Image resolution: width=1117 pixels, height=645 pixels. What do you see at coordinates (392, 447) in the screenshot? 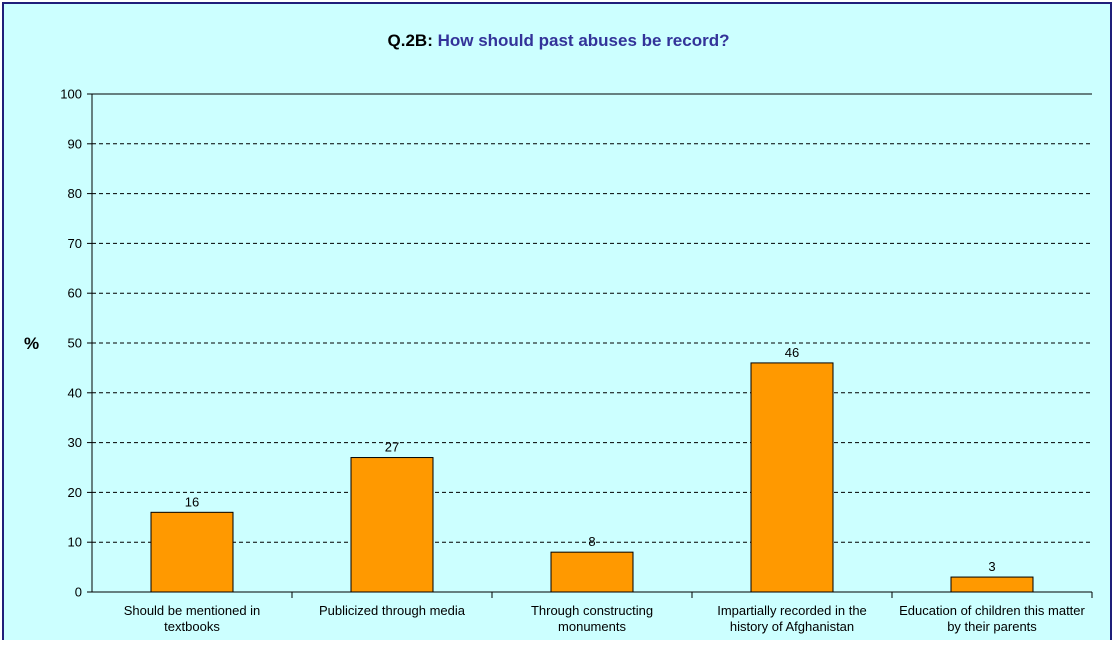
I see `bar-value-label: 27` at bounding box center [392, 447].